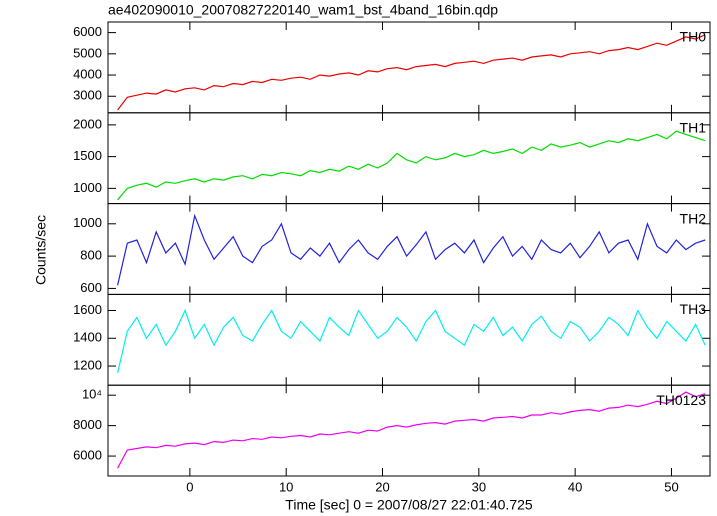  I want to click on y-tick-label: 800, so click(91, 255).